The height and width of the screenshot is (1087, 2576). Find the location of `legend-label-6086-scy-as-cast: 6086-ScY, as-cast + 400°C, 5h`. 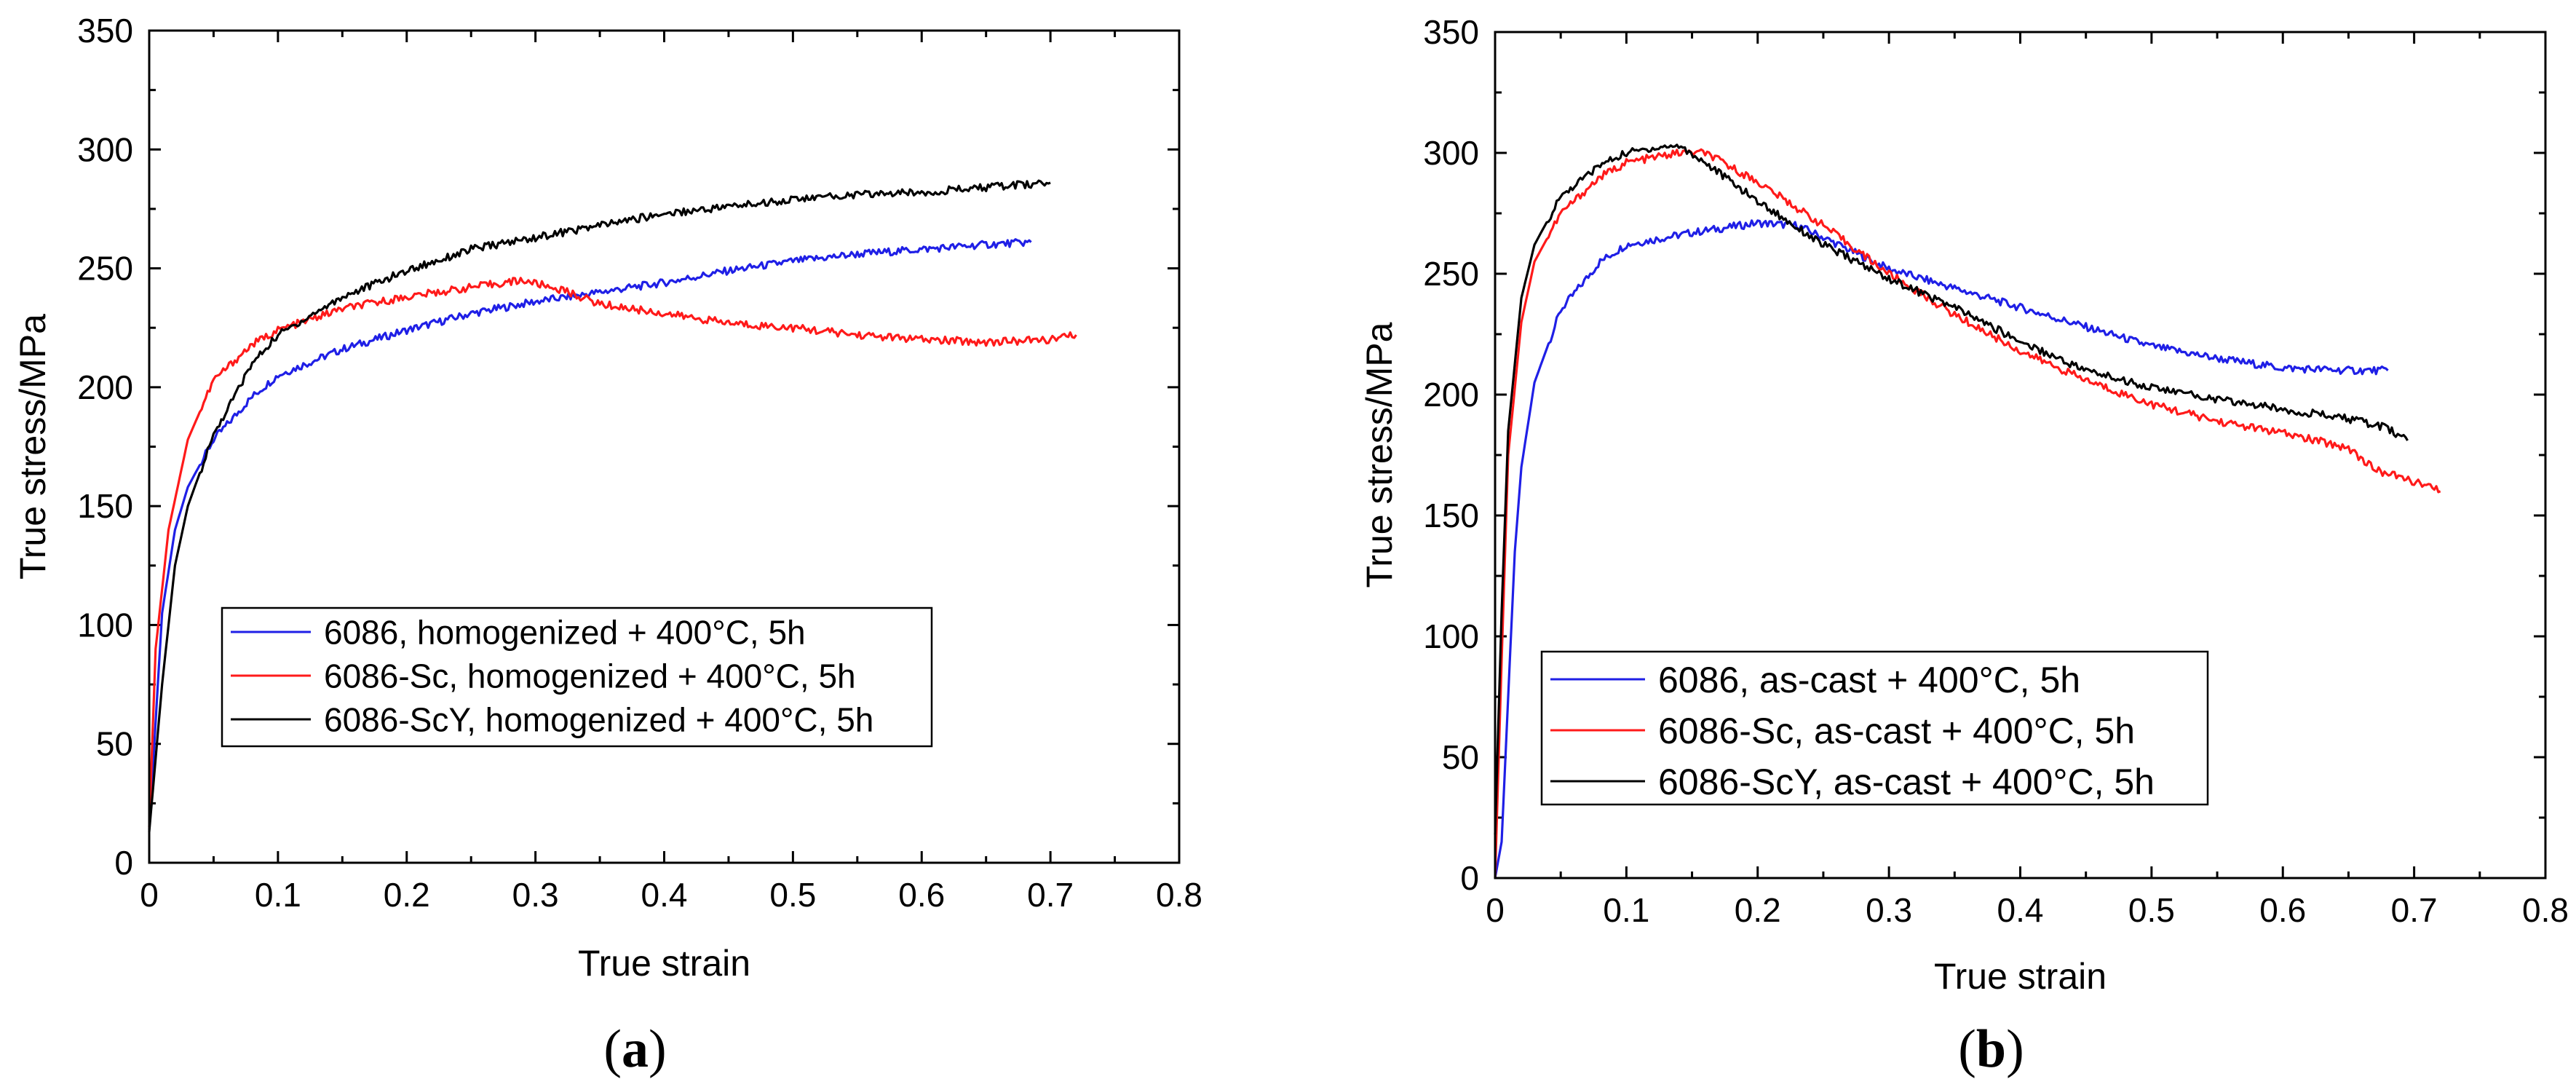

legend-label-6086-scy-as-cast: 6086-ScY, as-cast + 400°C, 5h is located at coordinates (1906, 782).